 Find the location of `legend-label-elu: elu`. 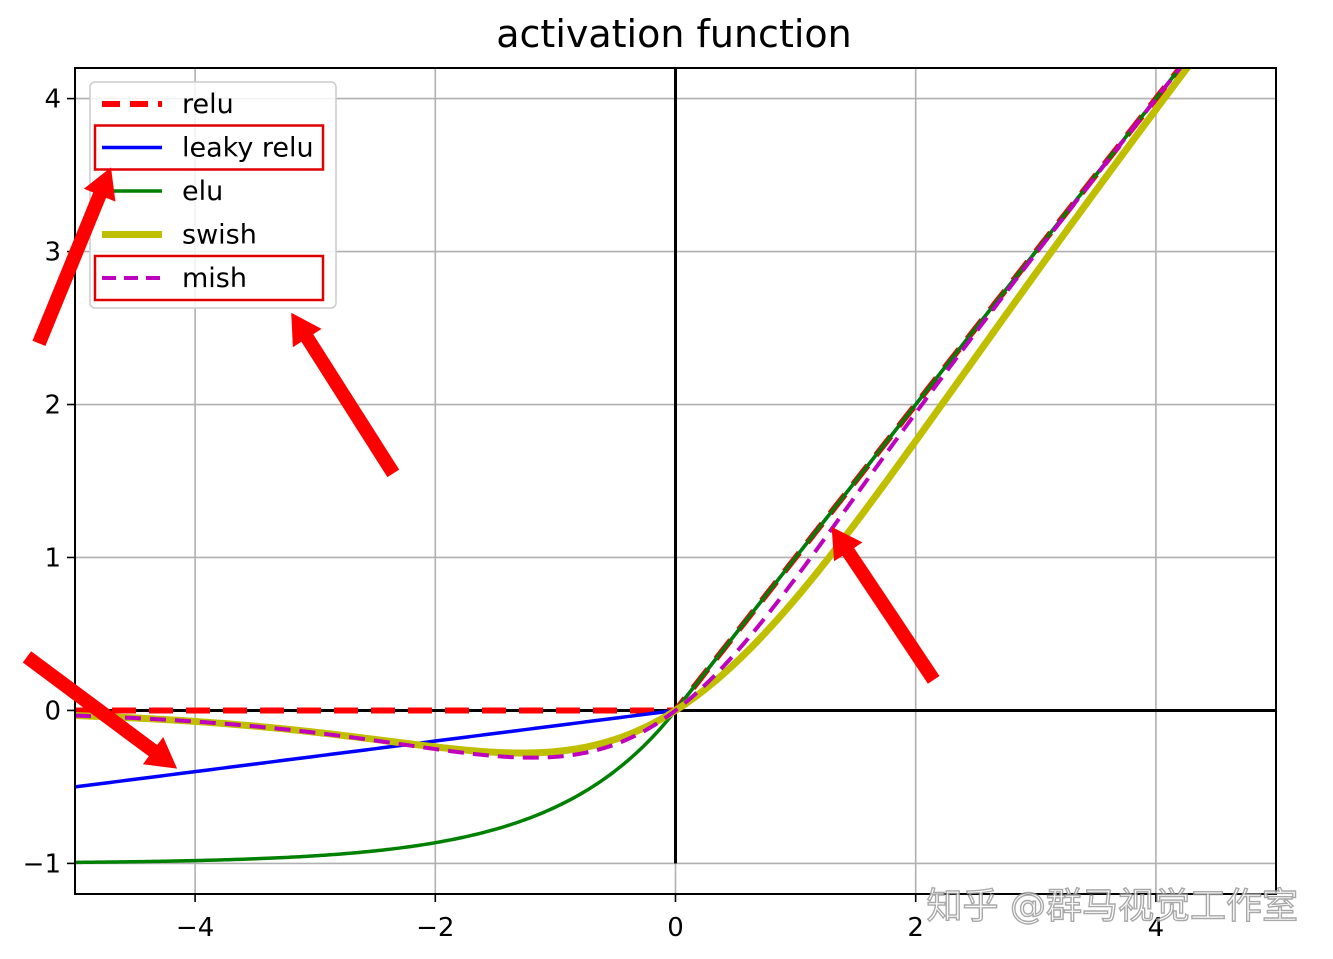

legend-label-elu: elu is located at coordinates (202, 191).